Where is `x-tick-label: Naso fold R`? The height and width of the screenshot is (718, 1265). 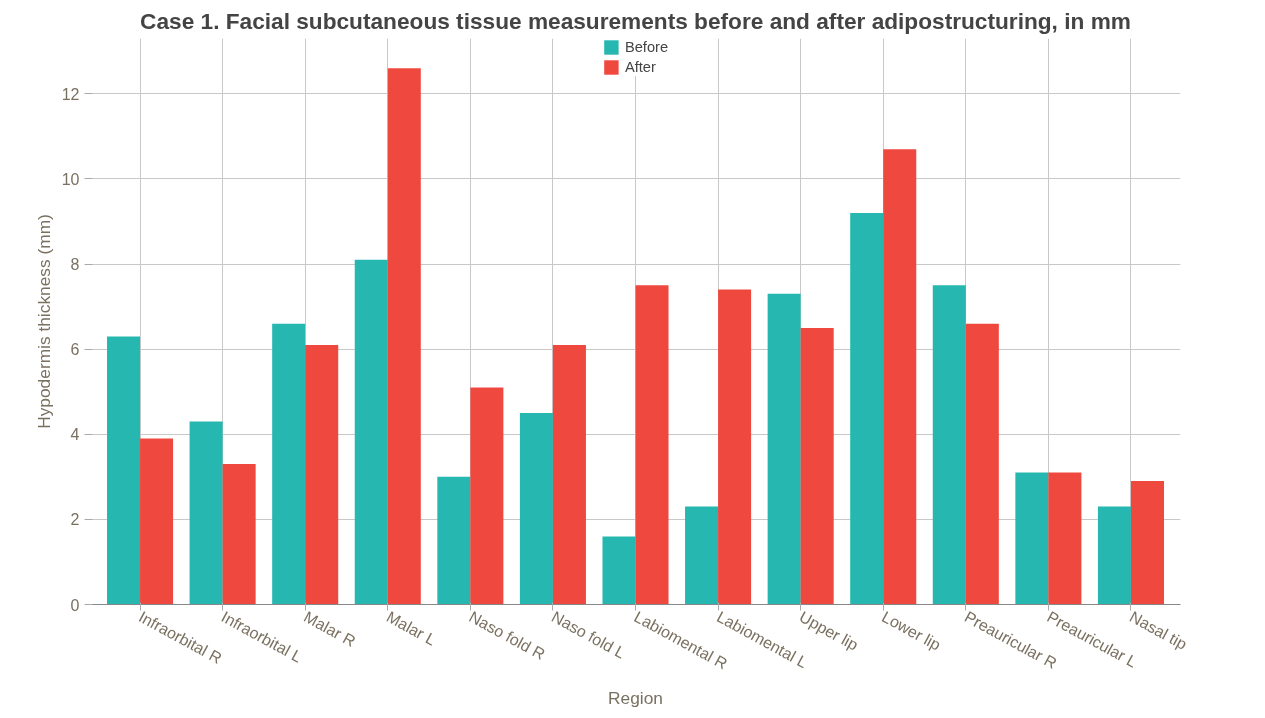
x-tick-label: Naso fold R is located at coordinates (507, 636).